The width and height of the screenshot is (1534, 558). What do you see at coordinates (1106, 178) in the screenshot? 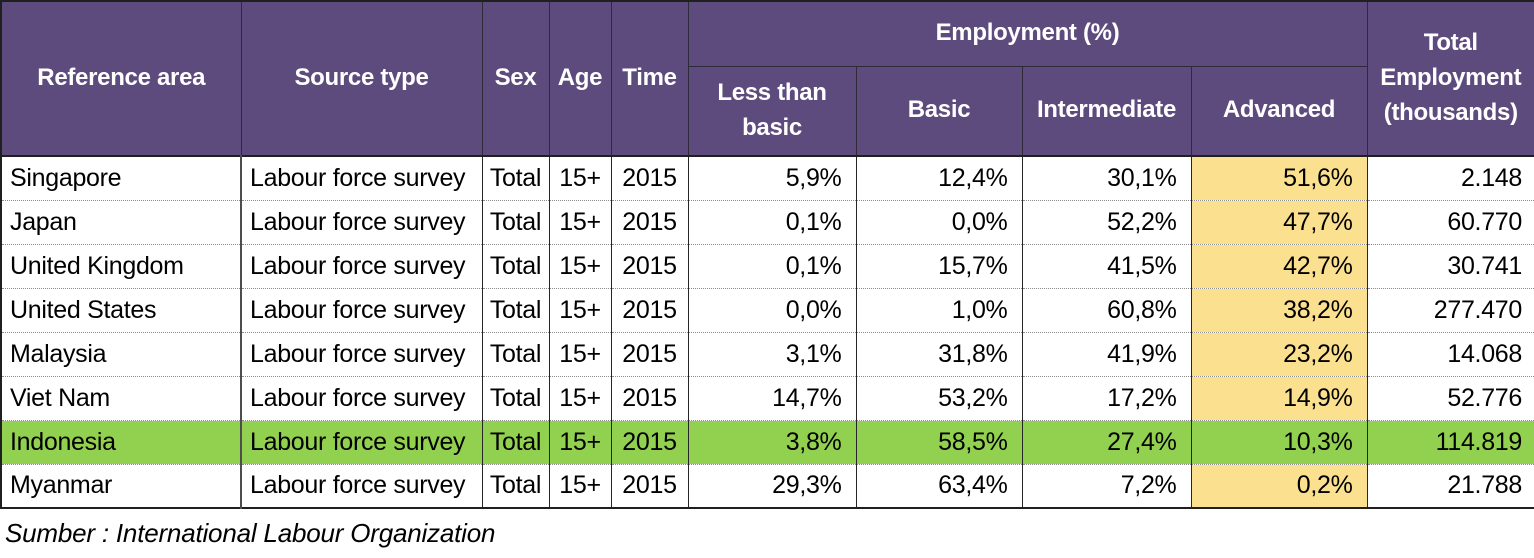
I see `cell-intermediate: 30,1%` at bounding box center [1106, 178].